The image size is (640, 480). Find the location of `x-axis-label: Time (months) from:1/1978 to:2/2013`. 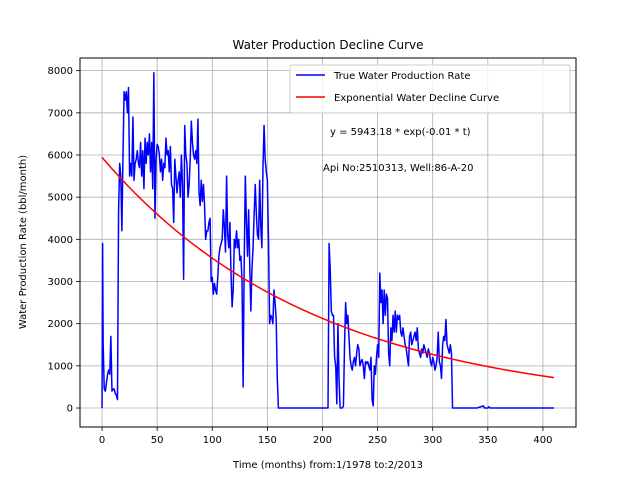

x-axis-label: Time (months) from:1/1978 to:2/2013 is located at coordinates (327, 465).